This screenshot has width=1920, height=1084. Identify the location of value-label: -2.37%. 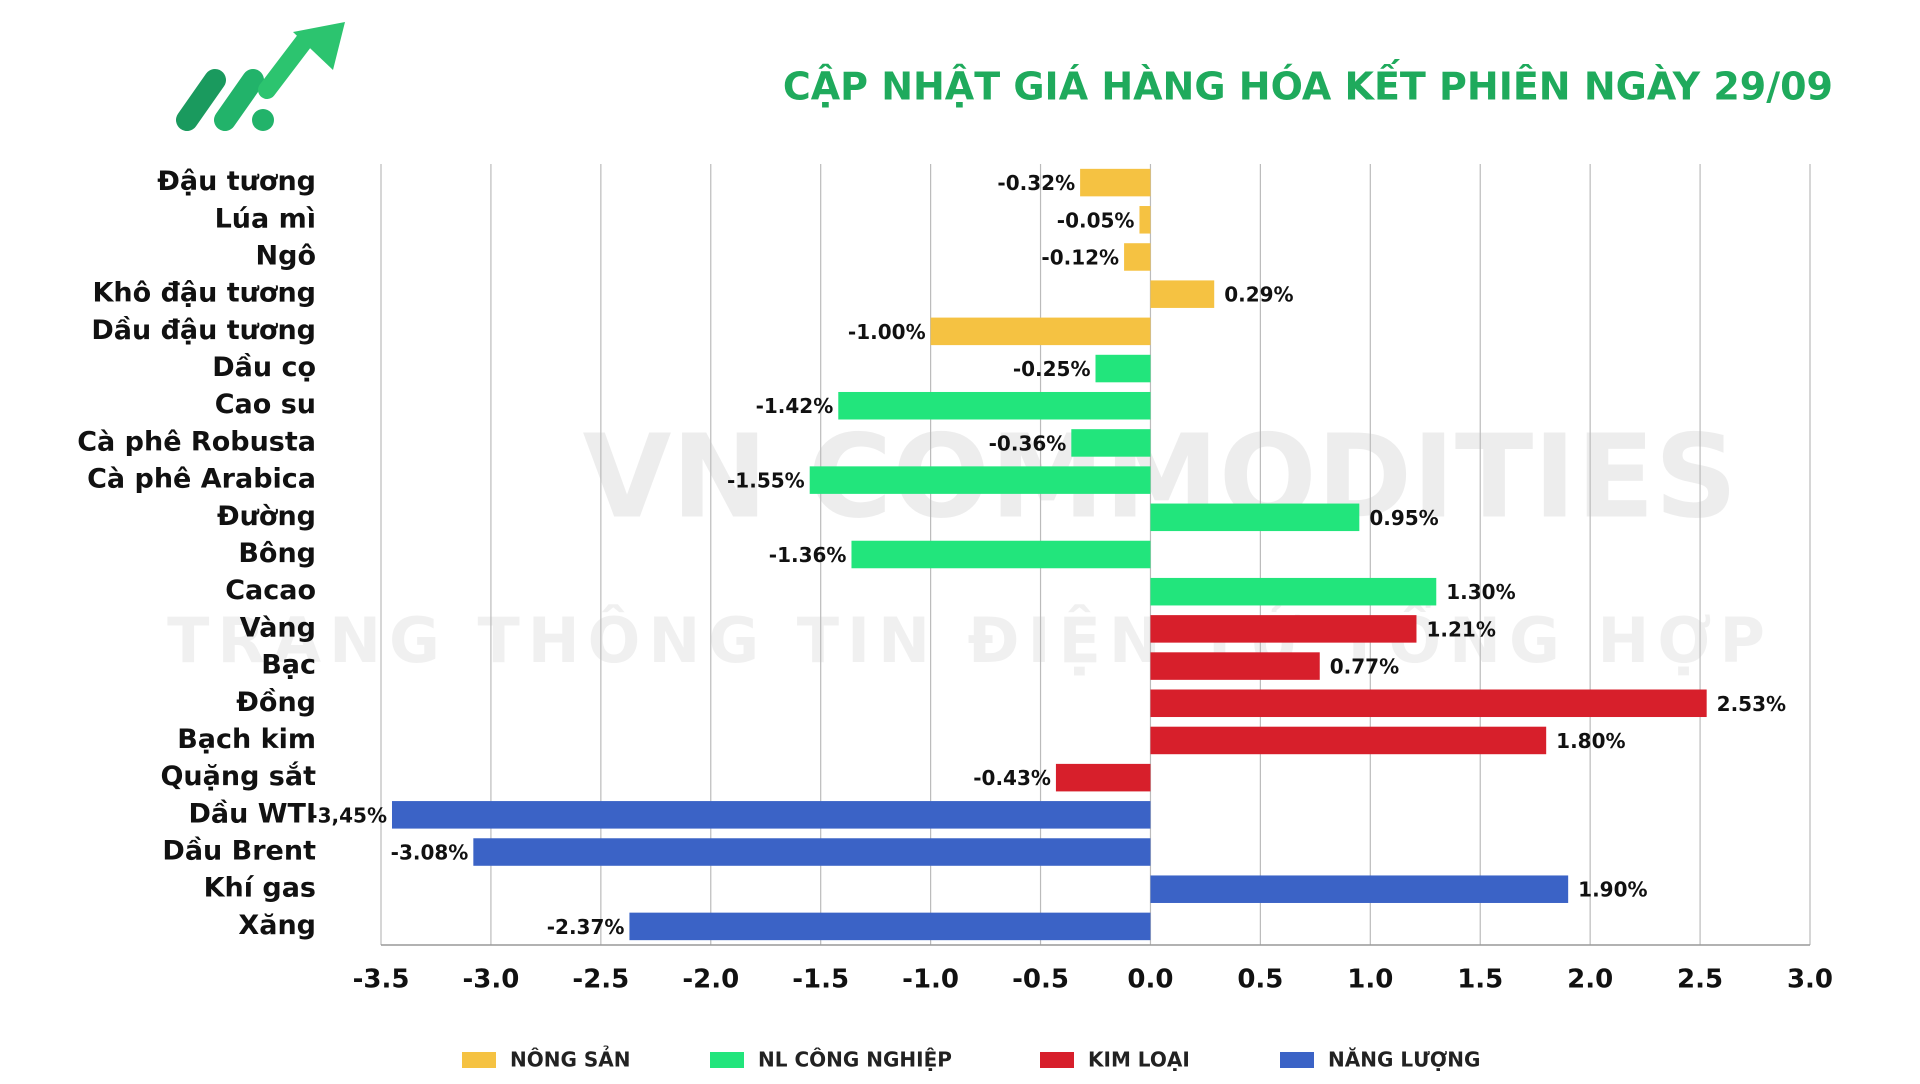
(586, 927).